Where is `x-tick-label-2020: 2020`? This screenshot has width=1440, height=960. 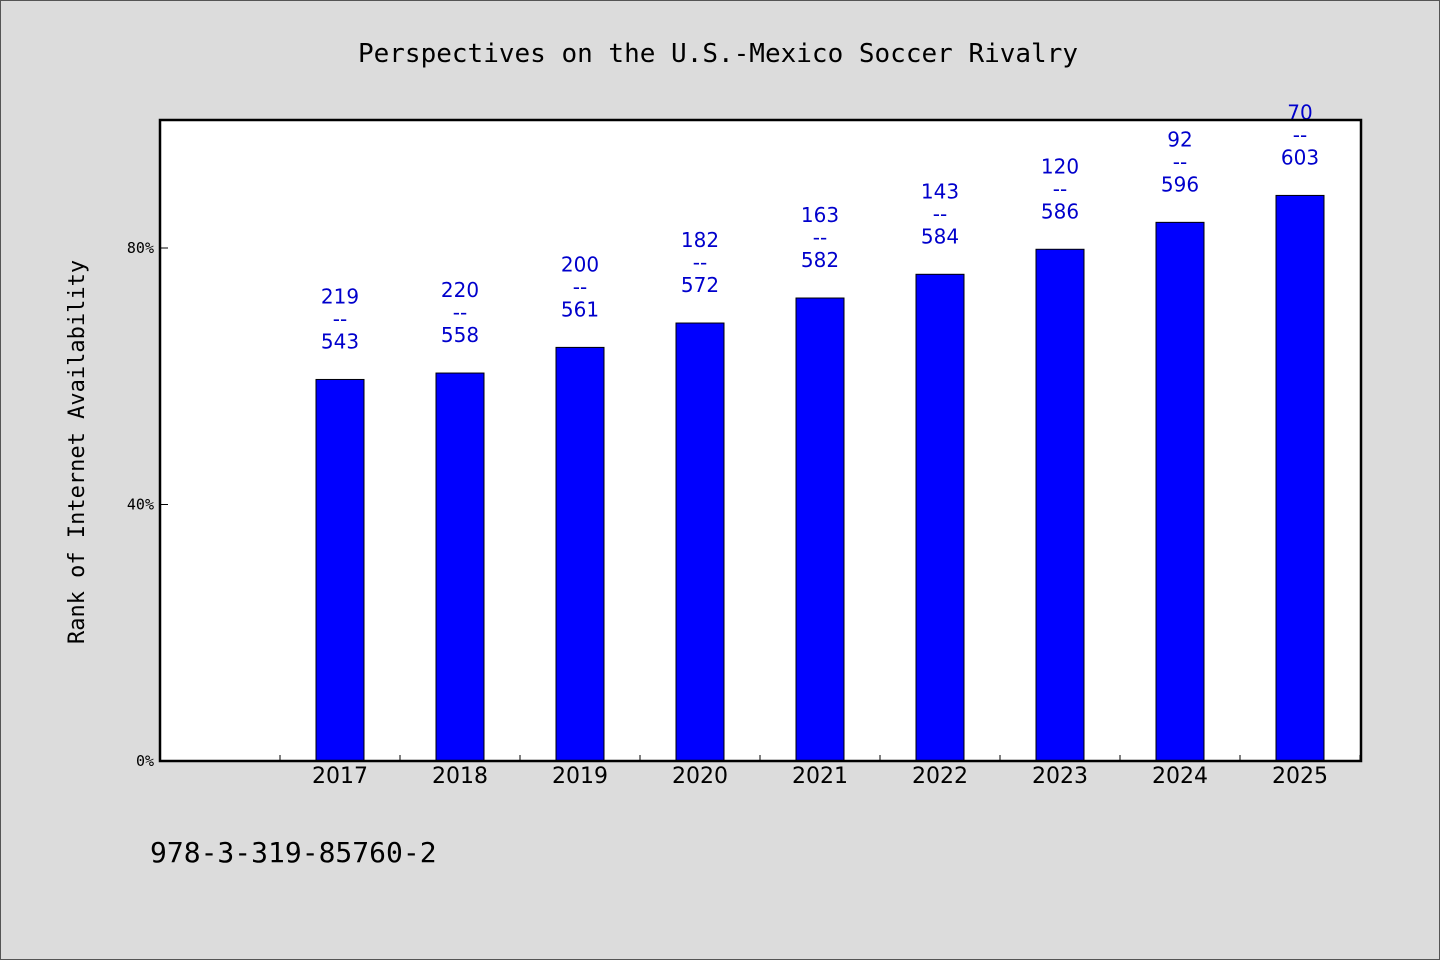 x-tick-label-2020: 2020 is located at coordinates (700, 776).